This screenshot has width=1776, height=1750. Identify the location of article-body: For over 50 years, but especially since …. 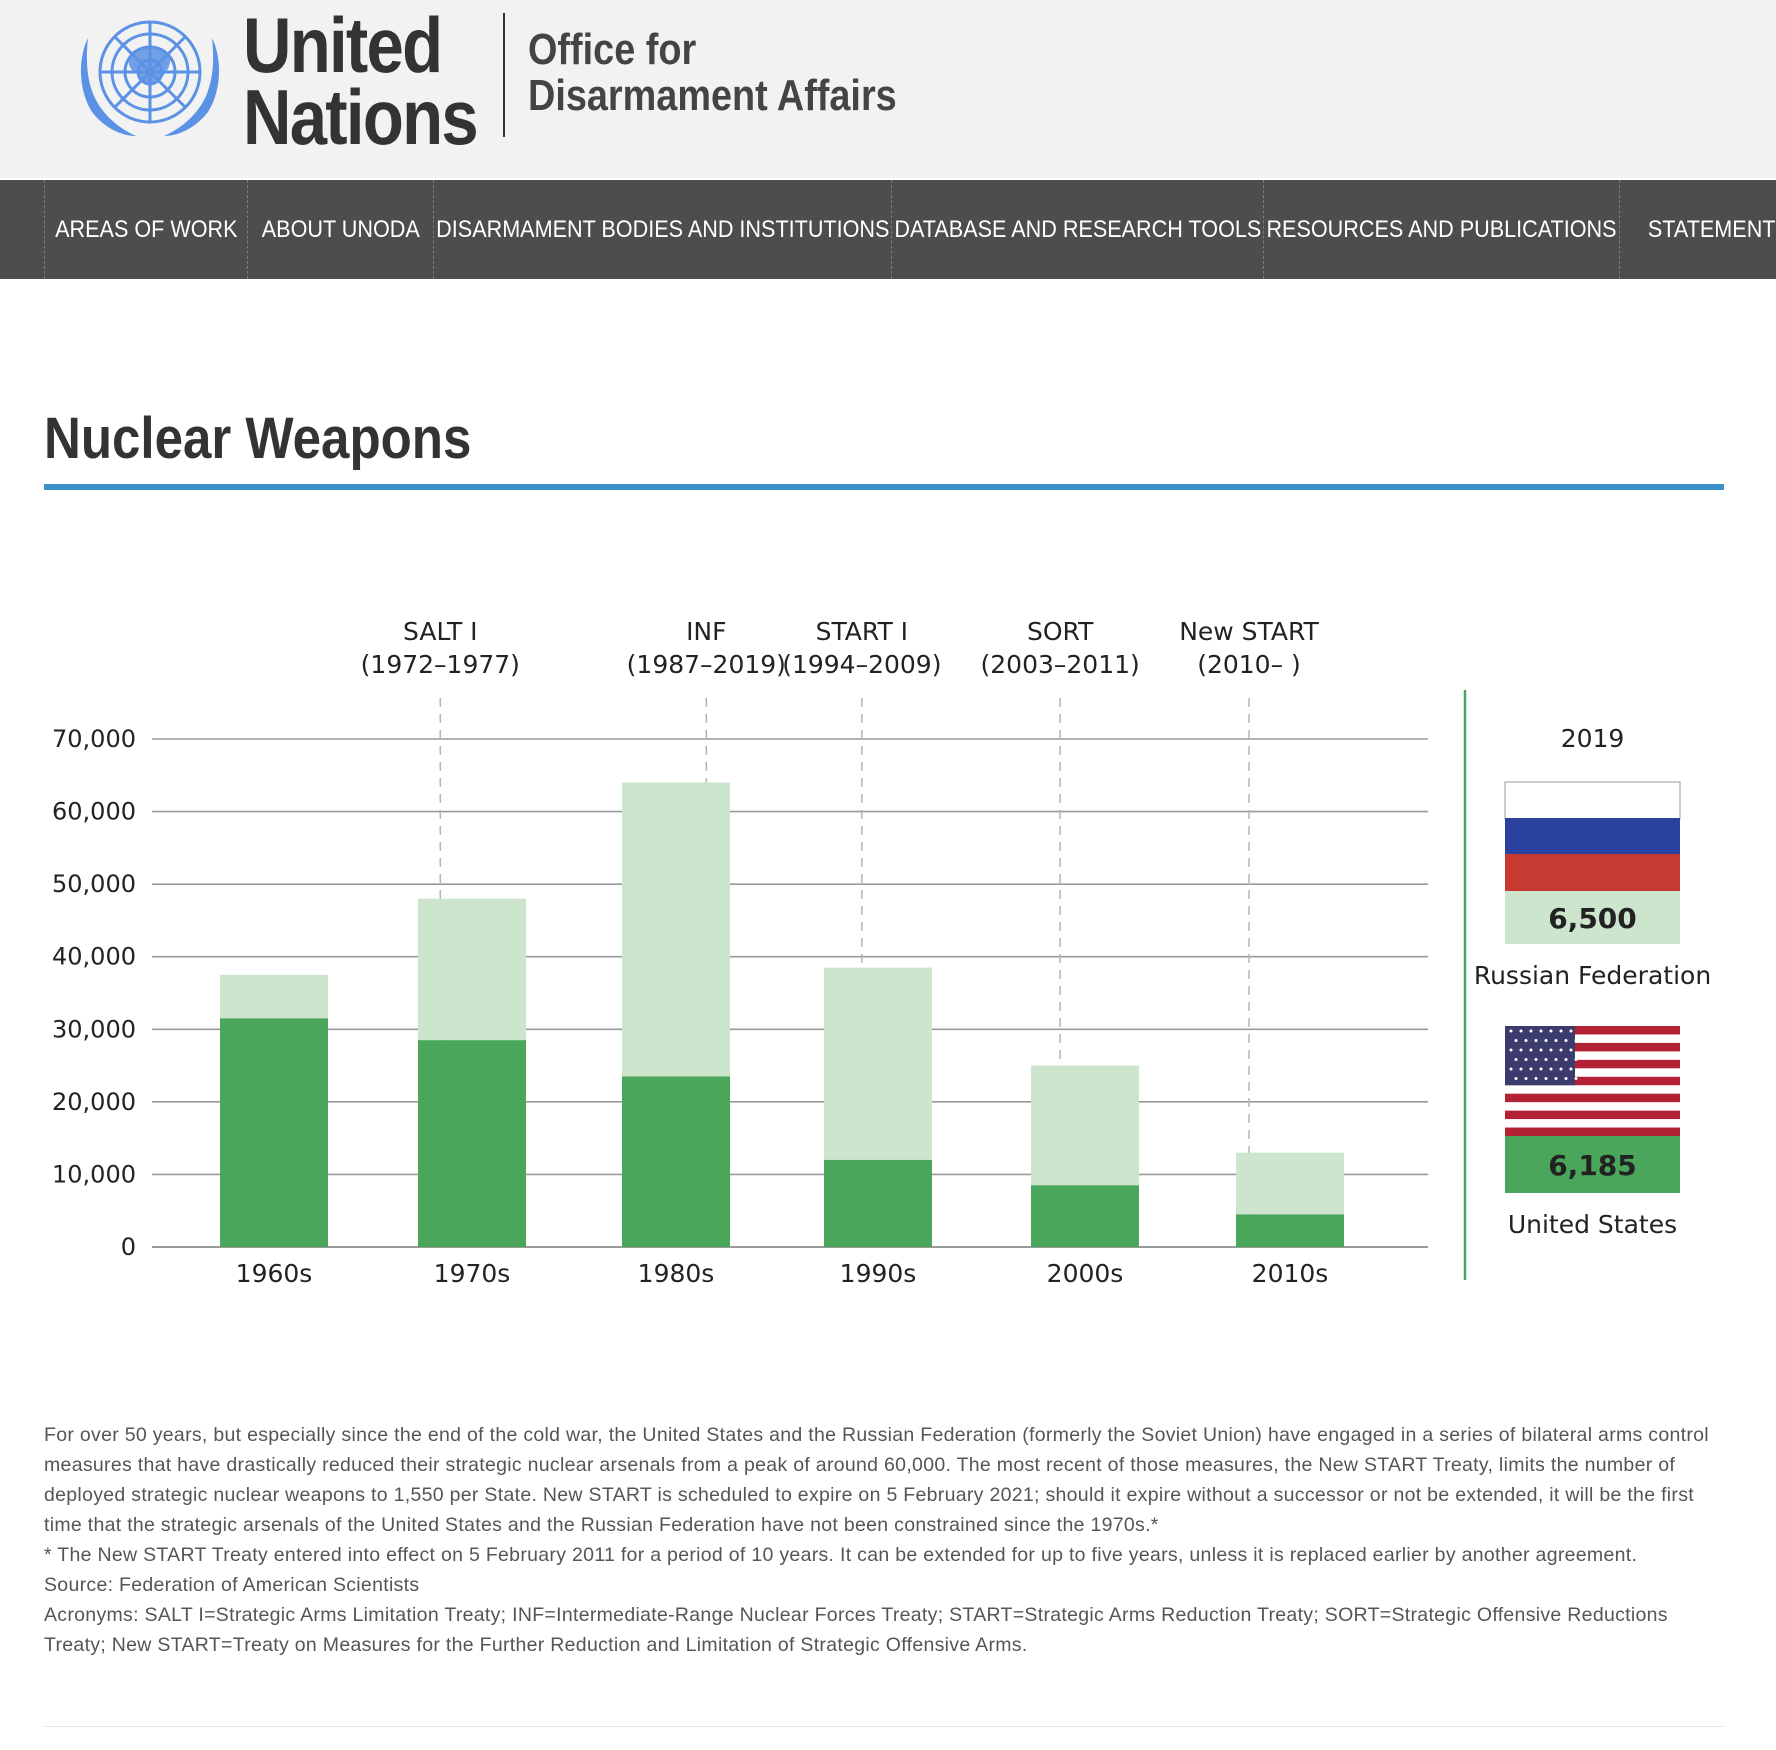
(884, 1540).